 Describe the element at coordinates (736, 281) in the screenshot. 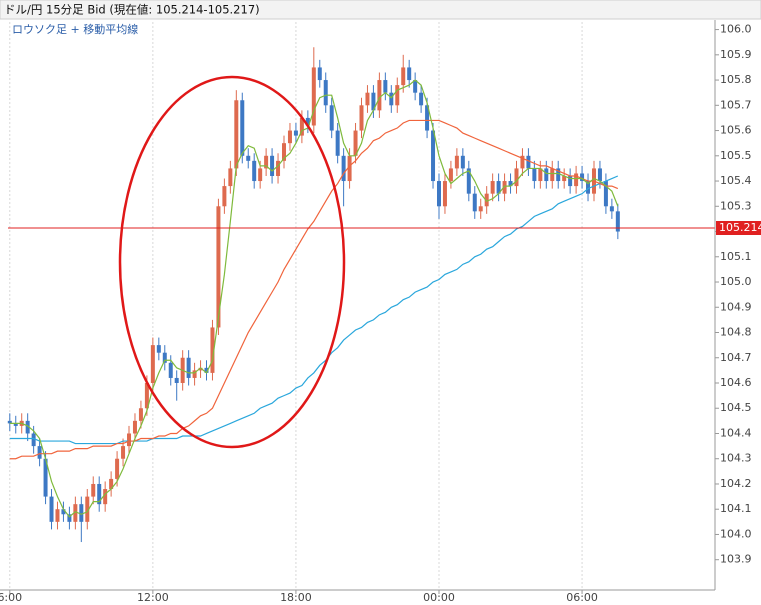

I see `y-tick-label: 105.0` at that location.